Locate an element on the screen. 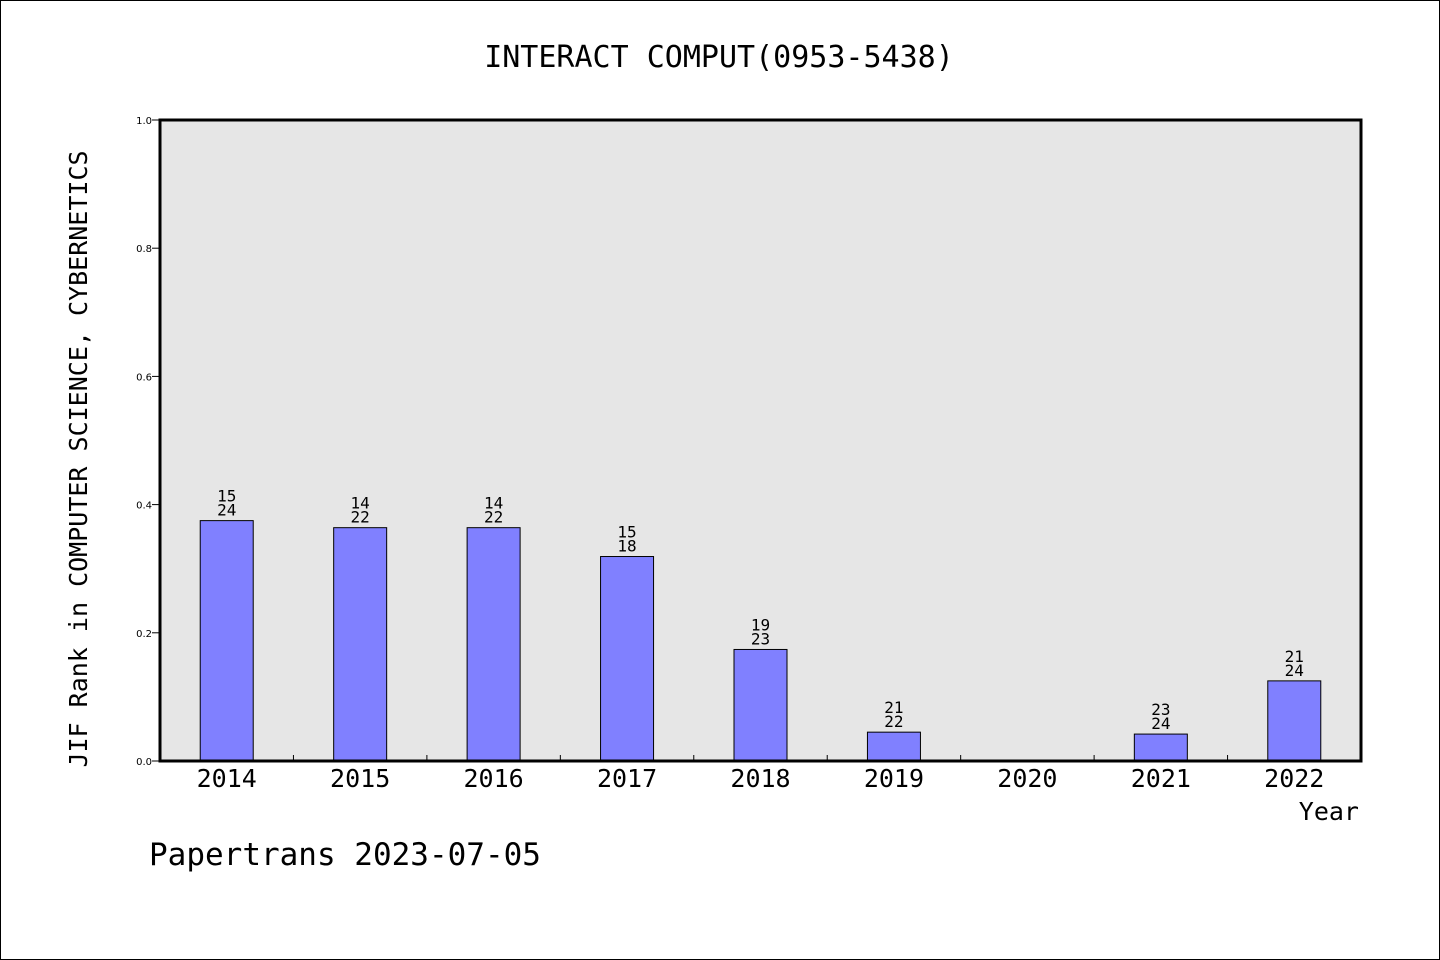  x-tick-label: 2017 is located at coordinates (627, 778).